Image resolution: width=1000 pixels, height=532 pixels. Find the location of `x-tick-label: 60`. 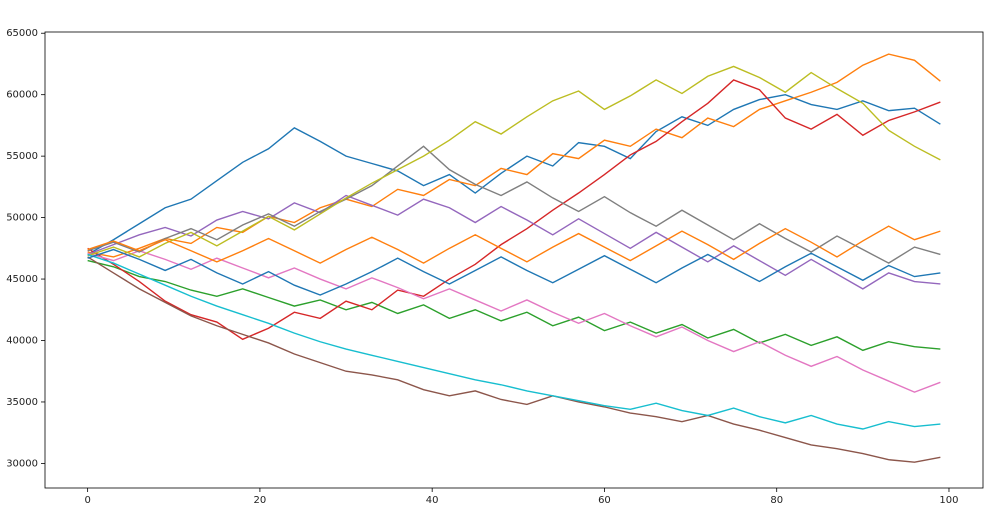

x-tick-label: 60 is located at coordinates (604, 500).